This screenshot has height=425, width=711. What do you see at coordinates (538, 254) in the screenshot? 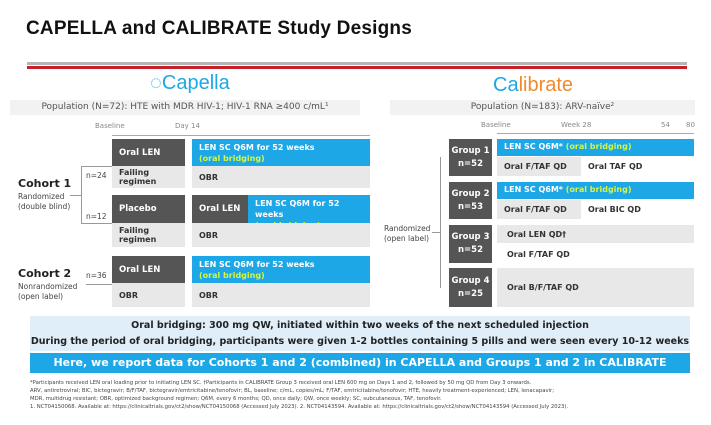
I see `group3-oral-ftaf: Oral F/TAF QD` at bounding box center [538, 254].